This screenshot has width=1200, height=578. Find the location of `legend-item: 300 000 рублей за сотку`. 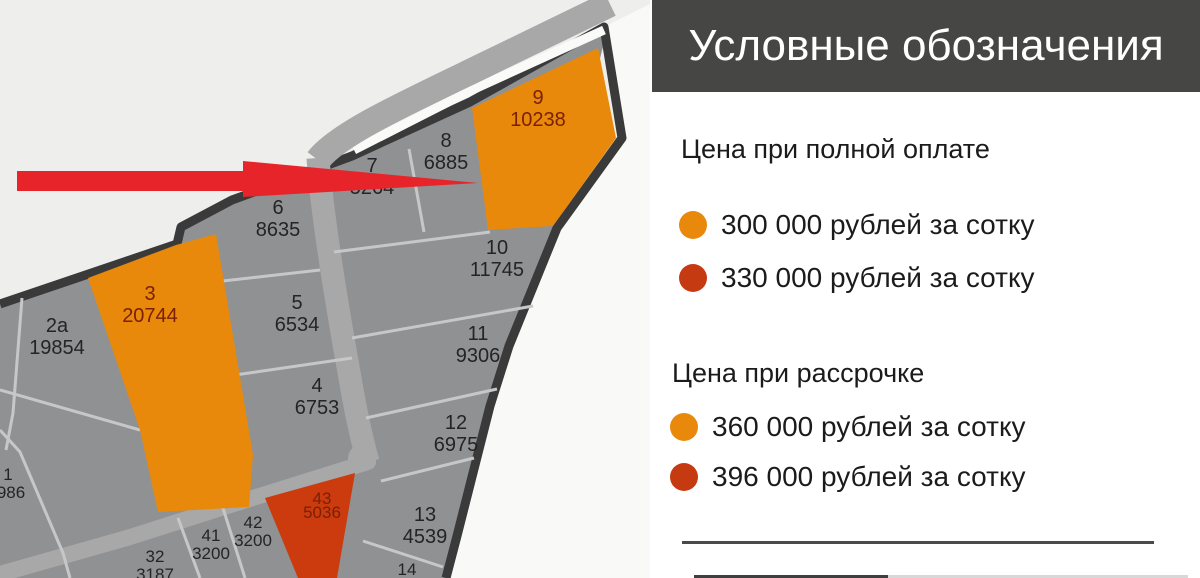

legend-item: 300 000 рублей за сотку is located at coordinates (857, 224).